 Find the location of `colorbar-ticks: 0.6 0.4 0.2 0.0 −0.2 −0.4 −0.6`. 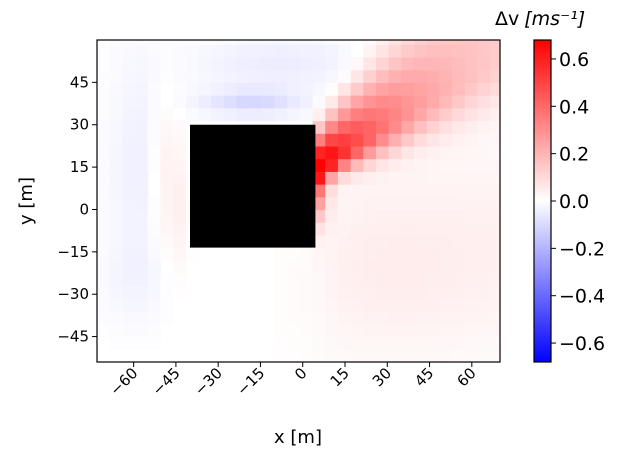

colorbar-ticks: 0.6 0.4 0.2 0.0 −0.2 −0.4 −0.6 is located at coordinates (578, 202).